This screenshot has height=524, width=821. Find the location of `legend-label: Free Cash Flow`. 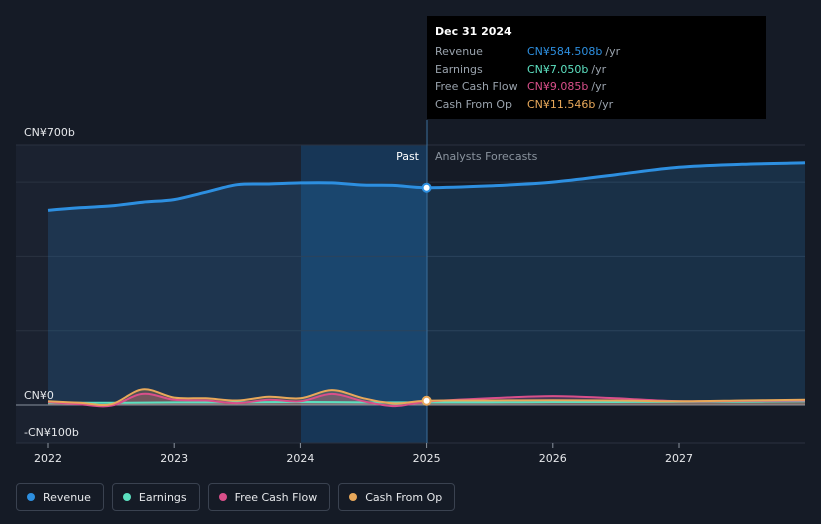

legend-label: Free Cash Flow is located at coordinates (276, 497).